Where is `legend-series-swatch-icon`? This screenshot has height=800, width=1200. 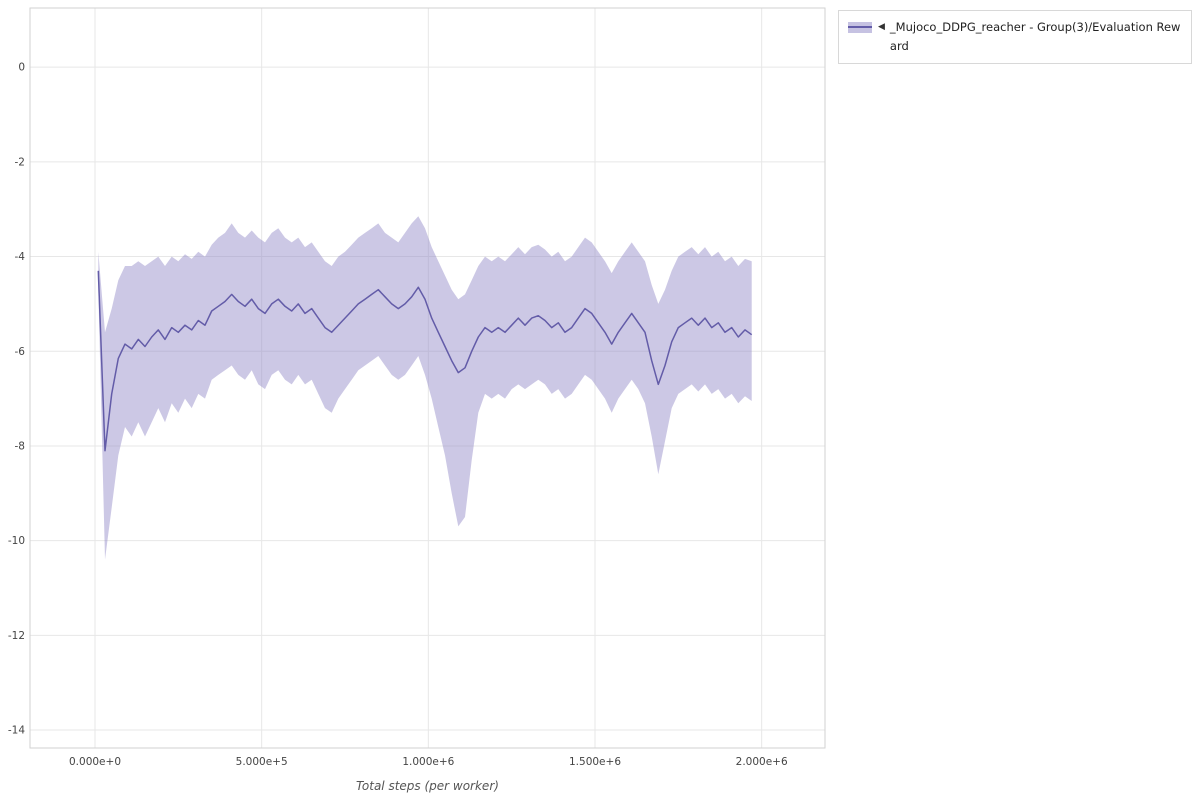
legend-series-swatch-icon is located at coordinates (860, 27).